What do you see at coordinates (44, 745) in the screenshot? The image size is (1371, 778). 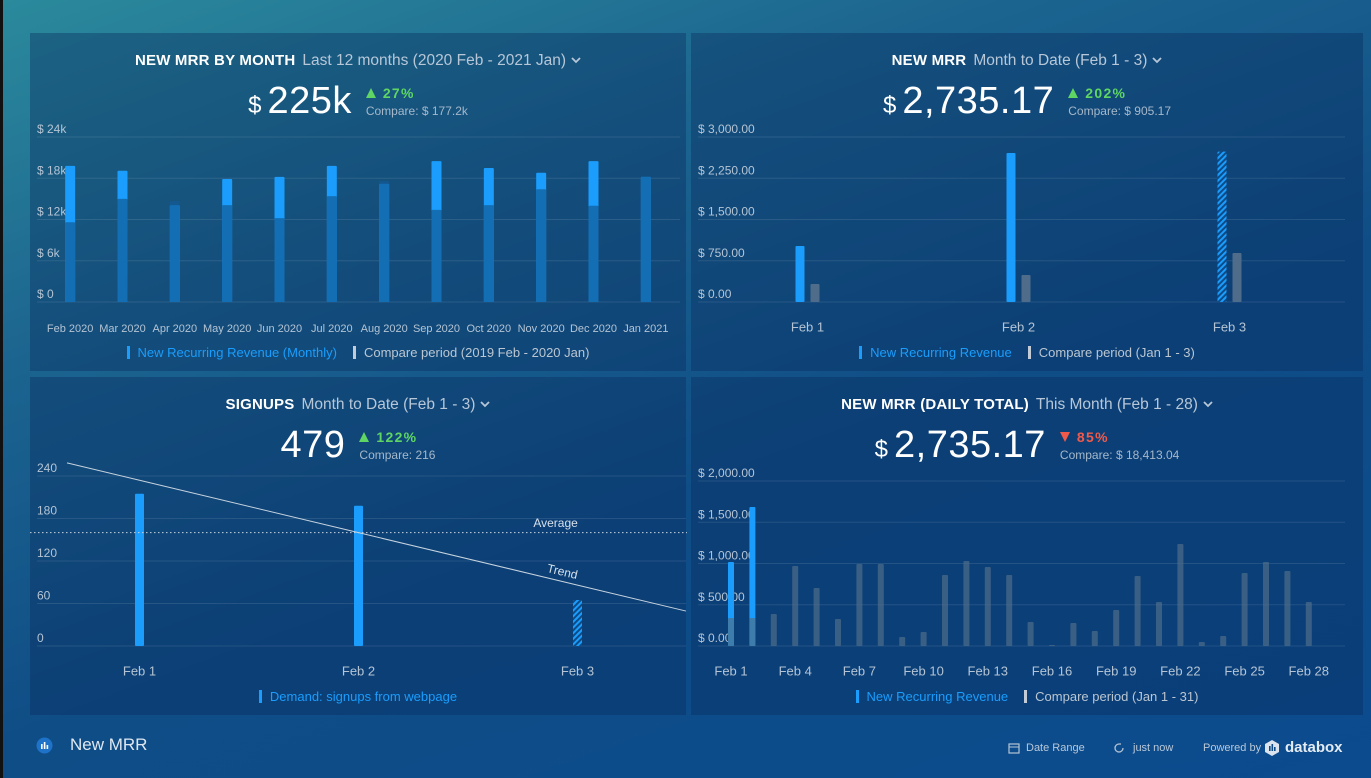 I see `dashboard-logo` at bounding box center [44, 745].